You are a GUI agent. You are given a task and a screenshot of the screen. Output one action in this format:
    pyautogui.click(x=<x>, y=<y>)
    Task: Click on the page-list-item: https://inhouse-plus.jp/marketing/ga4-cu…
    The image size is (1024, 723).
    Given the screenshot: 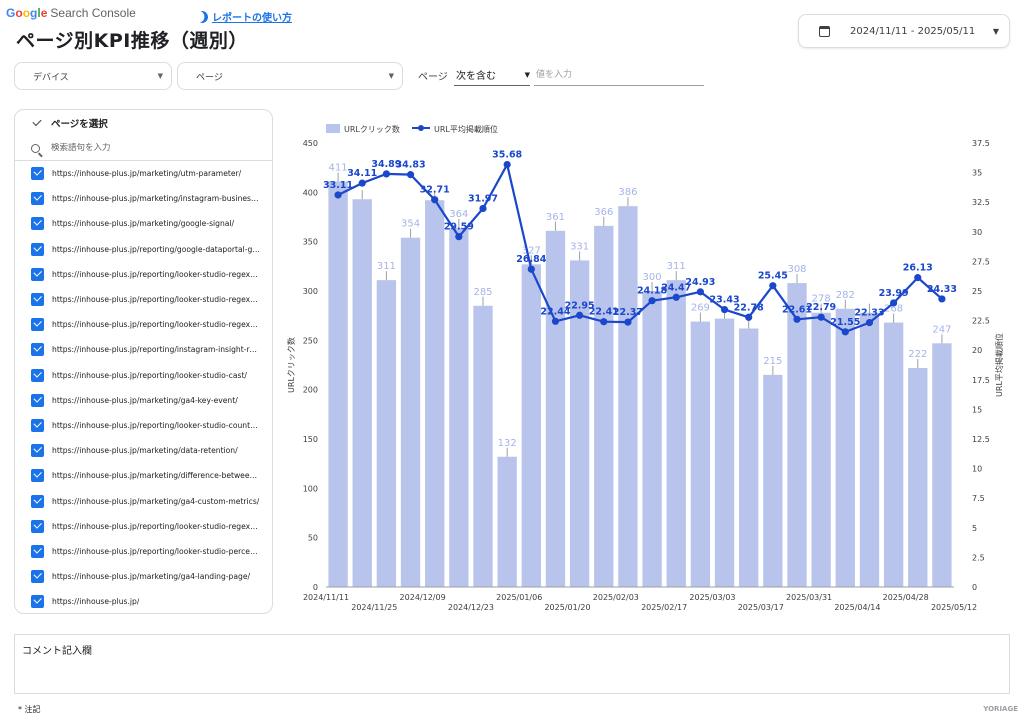 What is the action you would take?
    pyautogui.click(x=143, y=500)
    